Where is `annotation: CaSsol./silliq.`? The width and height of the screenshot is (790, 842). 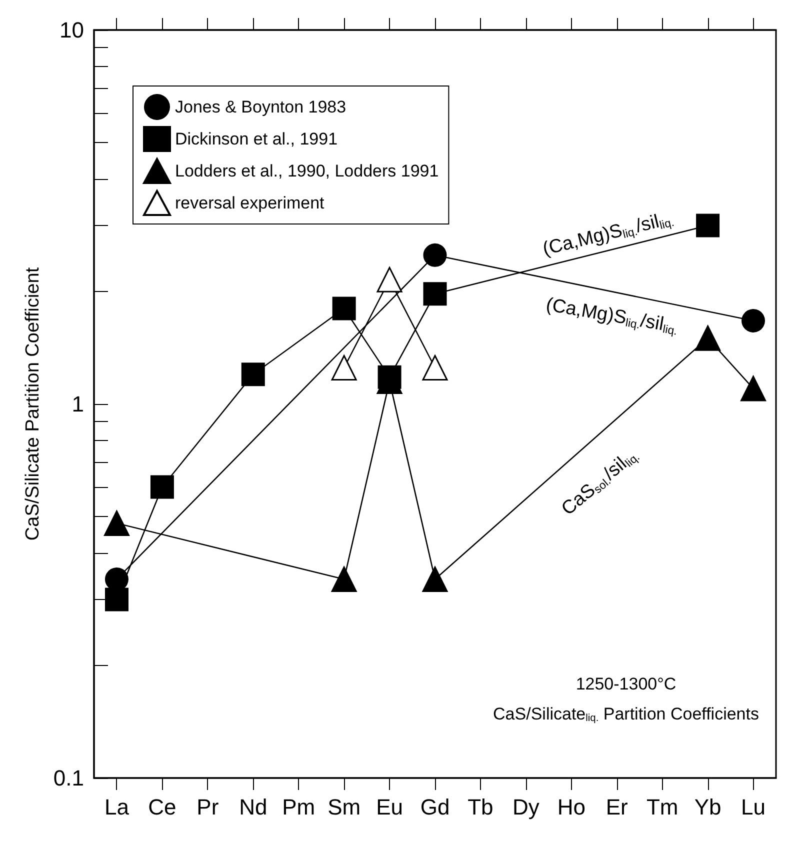 annotation: CaSsol./silliq. is located at coordinates (600, 485).